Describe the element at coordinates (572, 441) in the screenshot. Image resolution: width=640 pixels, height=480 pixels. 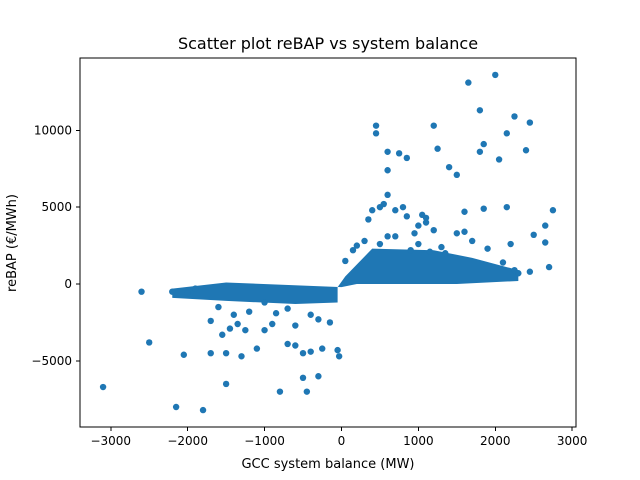
I see `x-tick-label: 3000` at that location.